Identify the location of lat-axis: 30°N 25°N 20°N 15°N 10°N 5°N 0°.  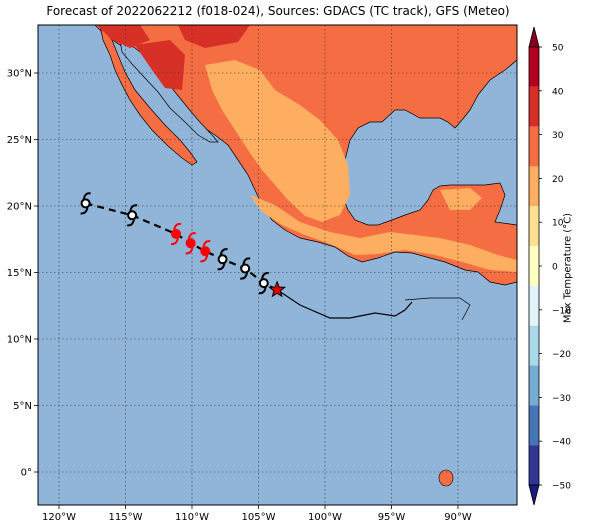
(22, 274).